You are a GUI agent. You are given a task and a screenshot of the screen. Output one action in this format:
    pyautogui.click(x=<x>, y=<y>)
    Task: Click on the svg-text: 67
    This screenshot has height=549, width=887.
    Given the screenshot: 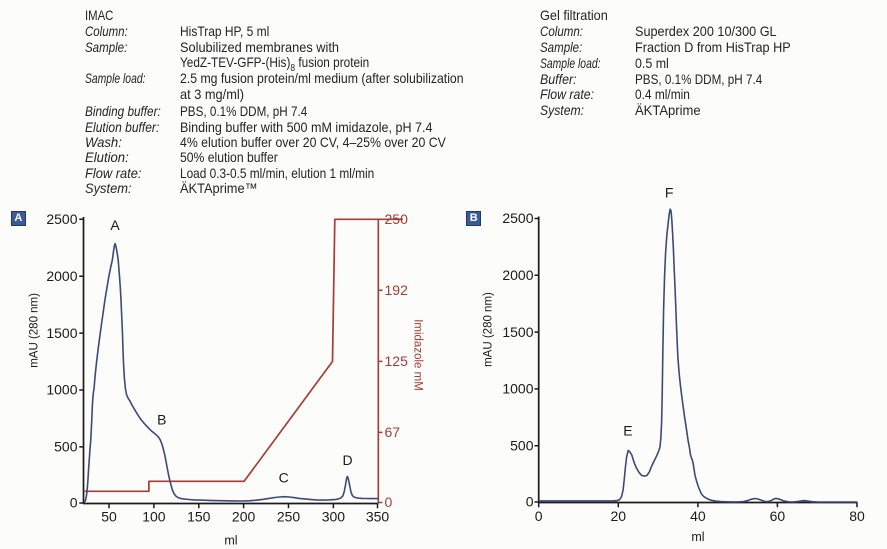 What is the action you would take?
    pyautogui.click(x=393, y=432)
    